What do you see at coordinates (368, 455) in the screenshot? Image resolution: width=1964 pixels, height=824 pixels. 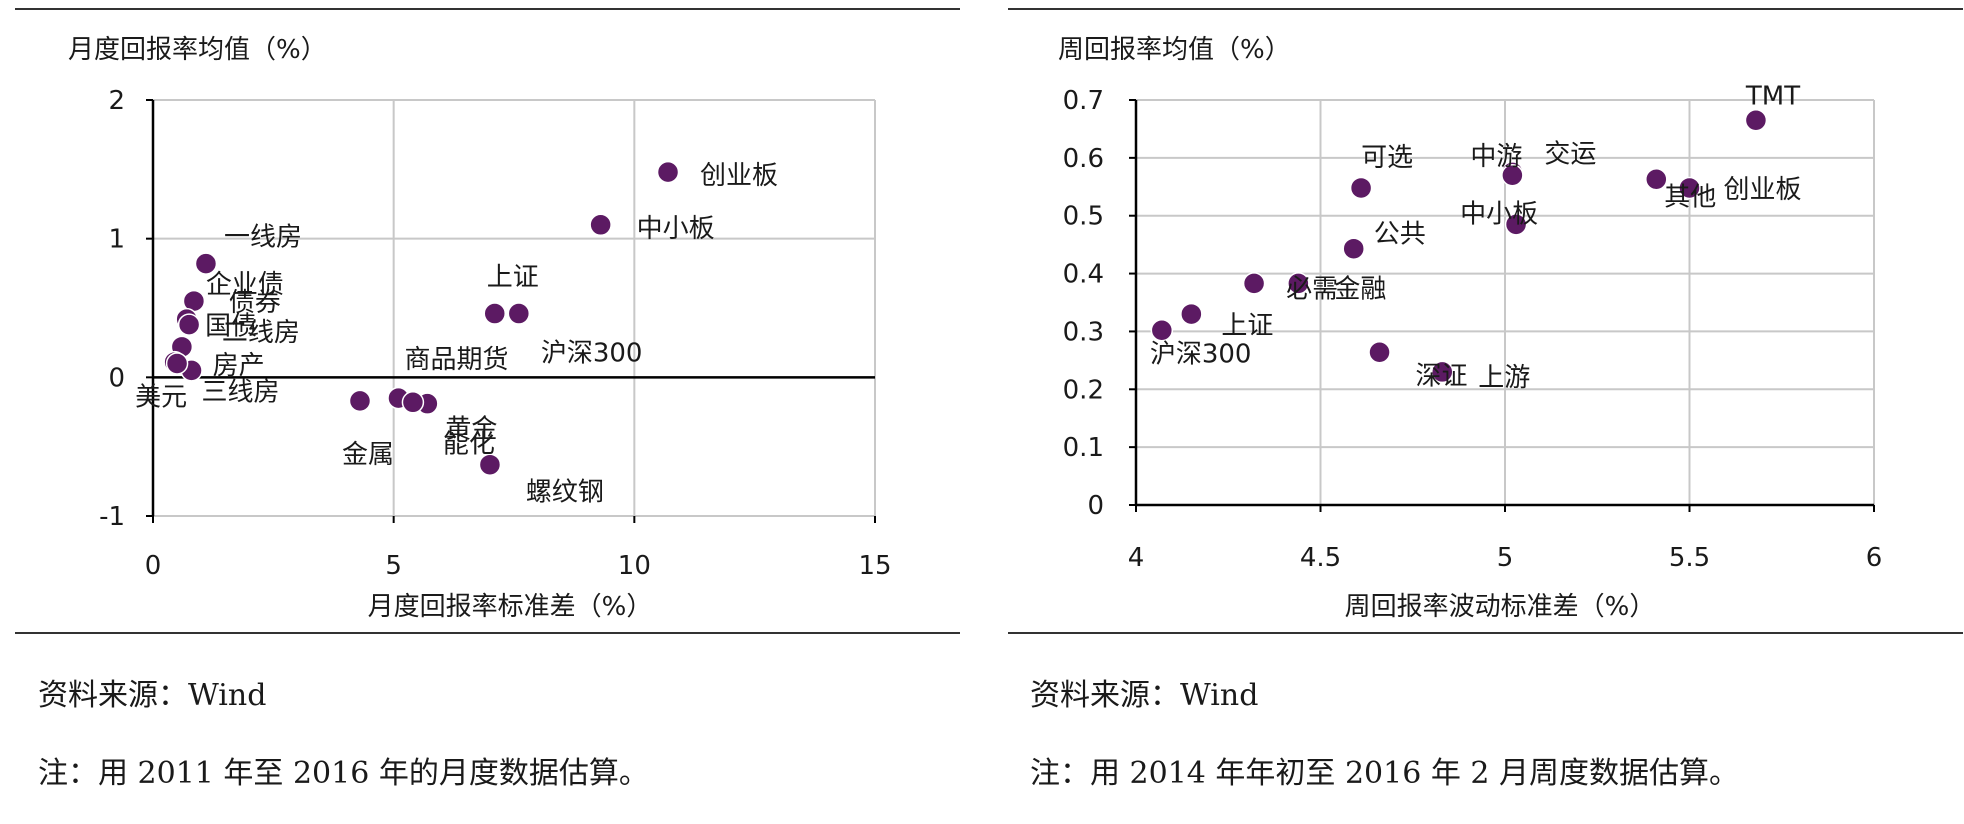 I see `point-label: 金属` at bounding box center [368, 455].